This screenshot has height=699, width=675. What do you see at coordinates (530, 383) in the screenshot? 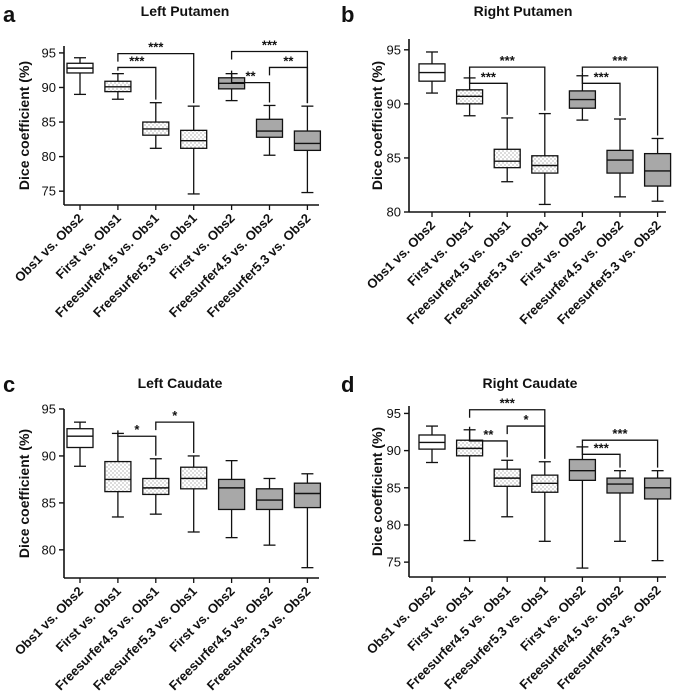
I see `chart-title: Right Caudate` at bounding box center [530, 383].